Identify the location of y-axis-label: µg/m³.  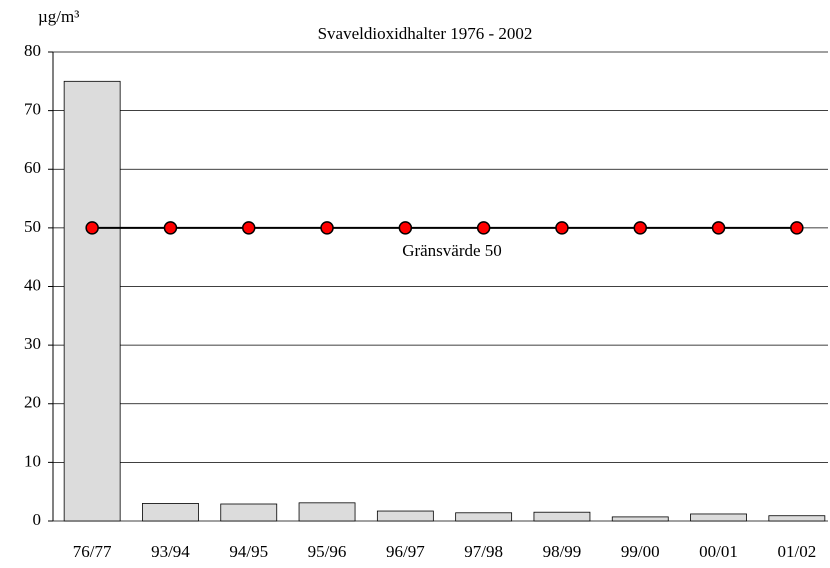
(58, 16).